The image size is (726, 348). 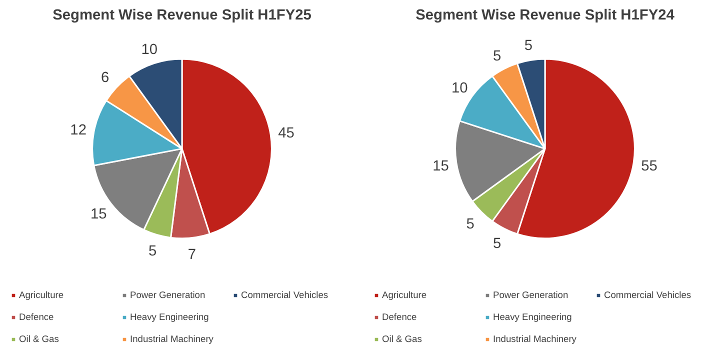 I want to click on chart-title: Segment Wise Revenue Split H1FY25, so click(x=182, y=16).